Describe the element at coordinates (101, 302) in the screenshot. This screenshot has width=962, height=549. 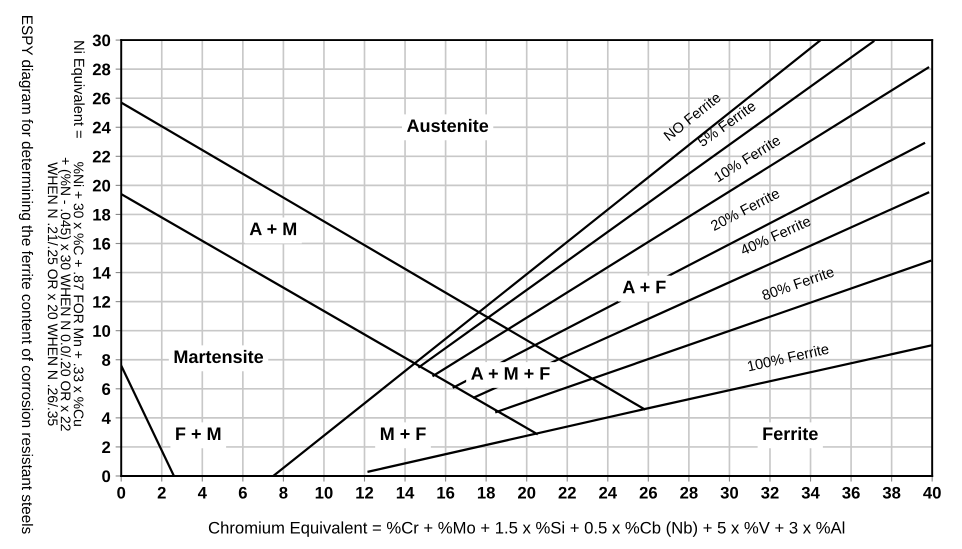
I see `y-tick-label: 12` at that location.